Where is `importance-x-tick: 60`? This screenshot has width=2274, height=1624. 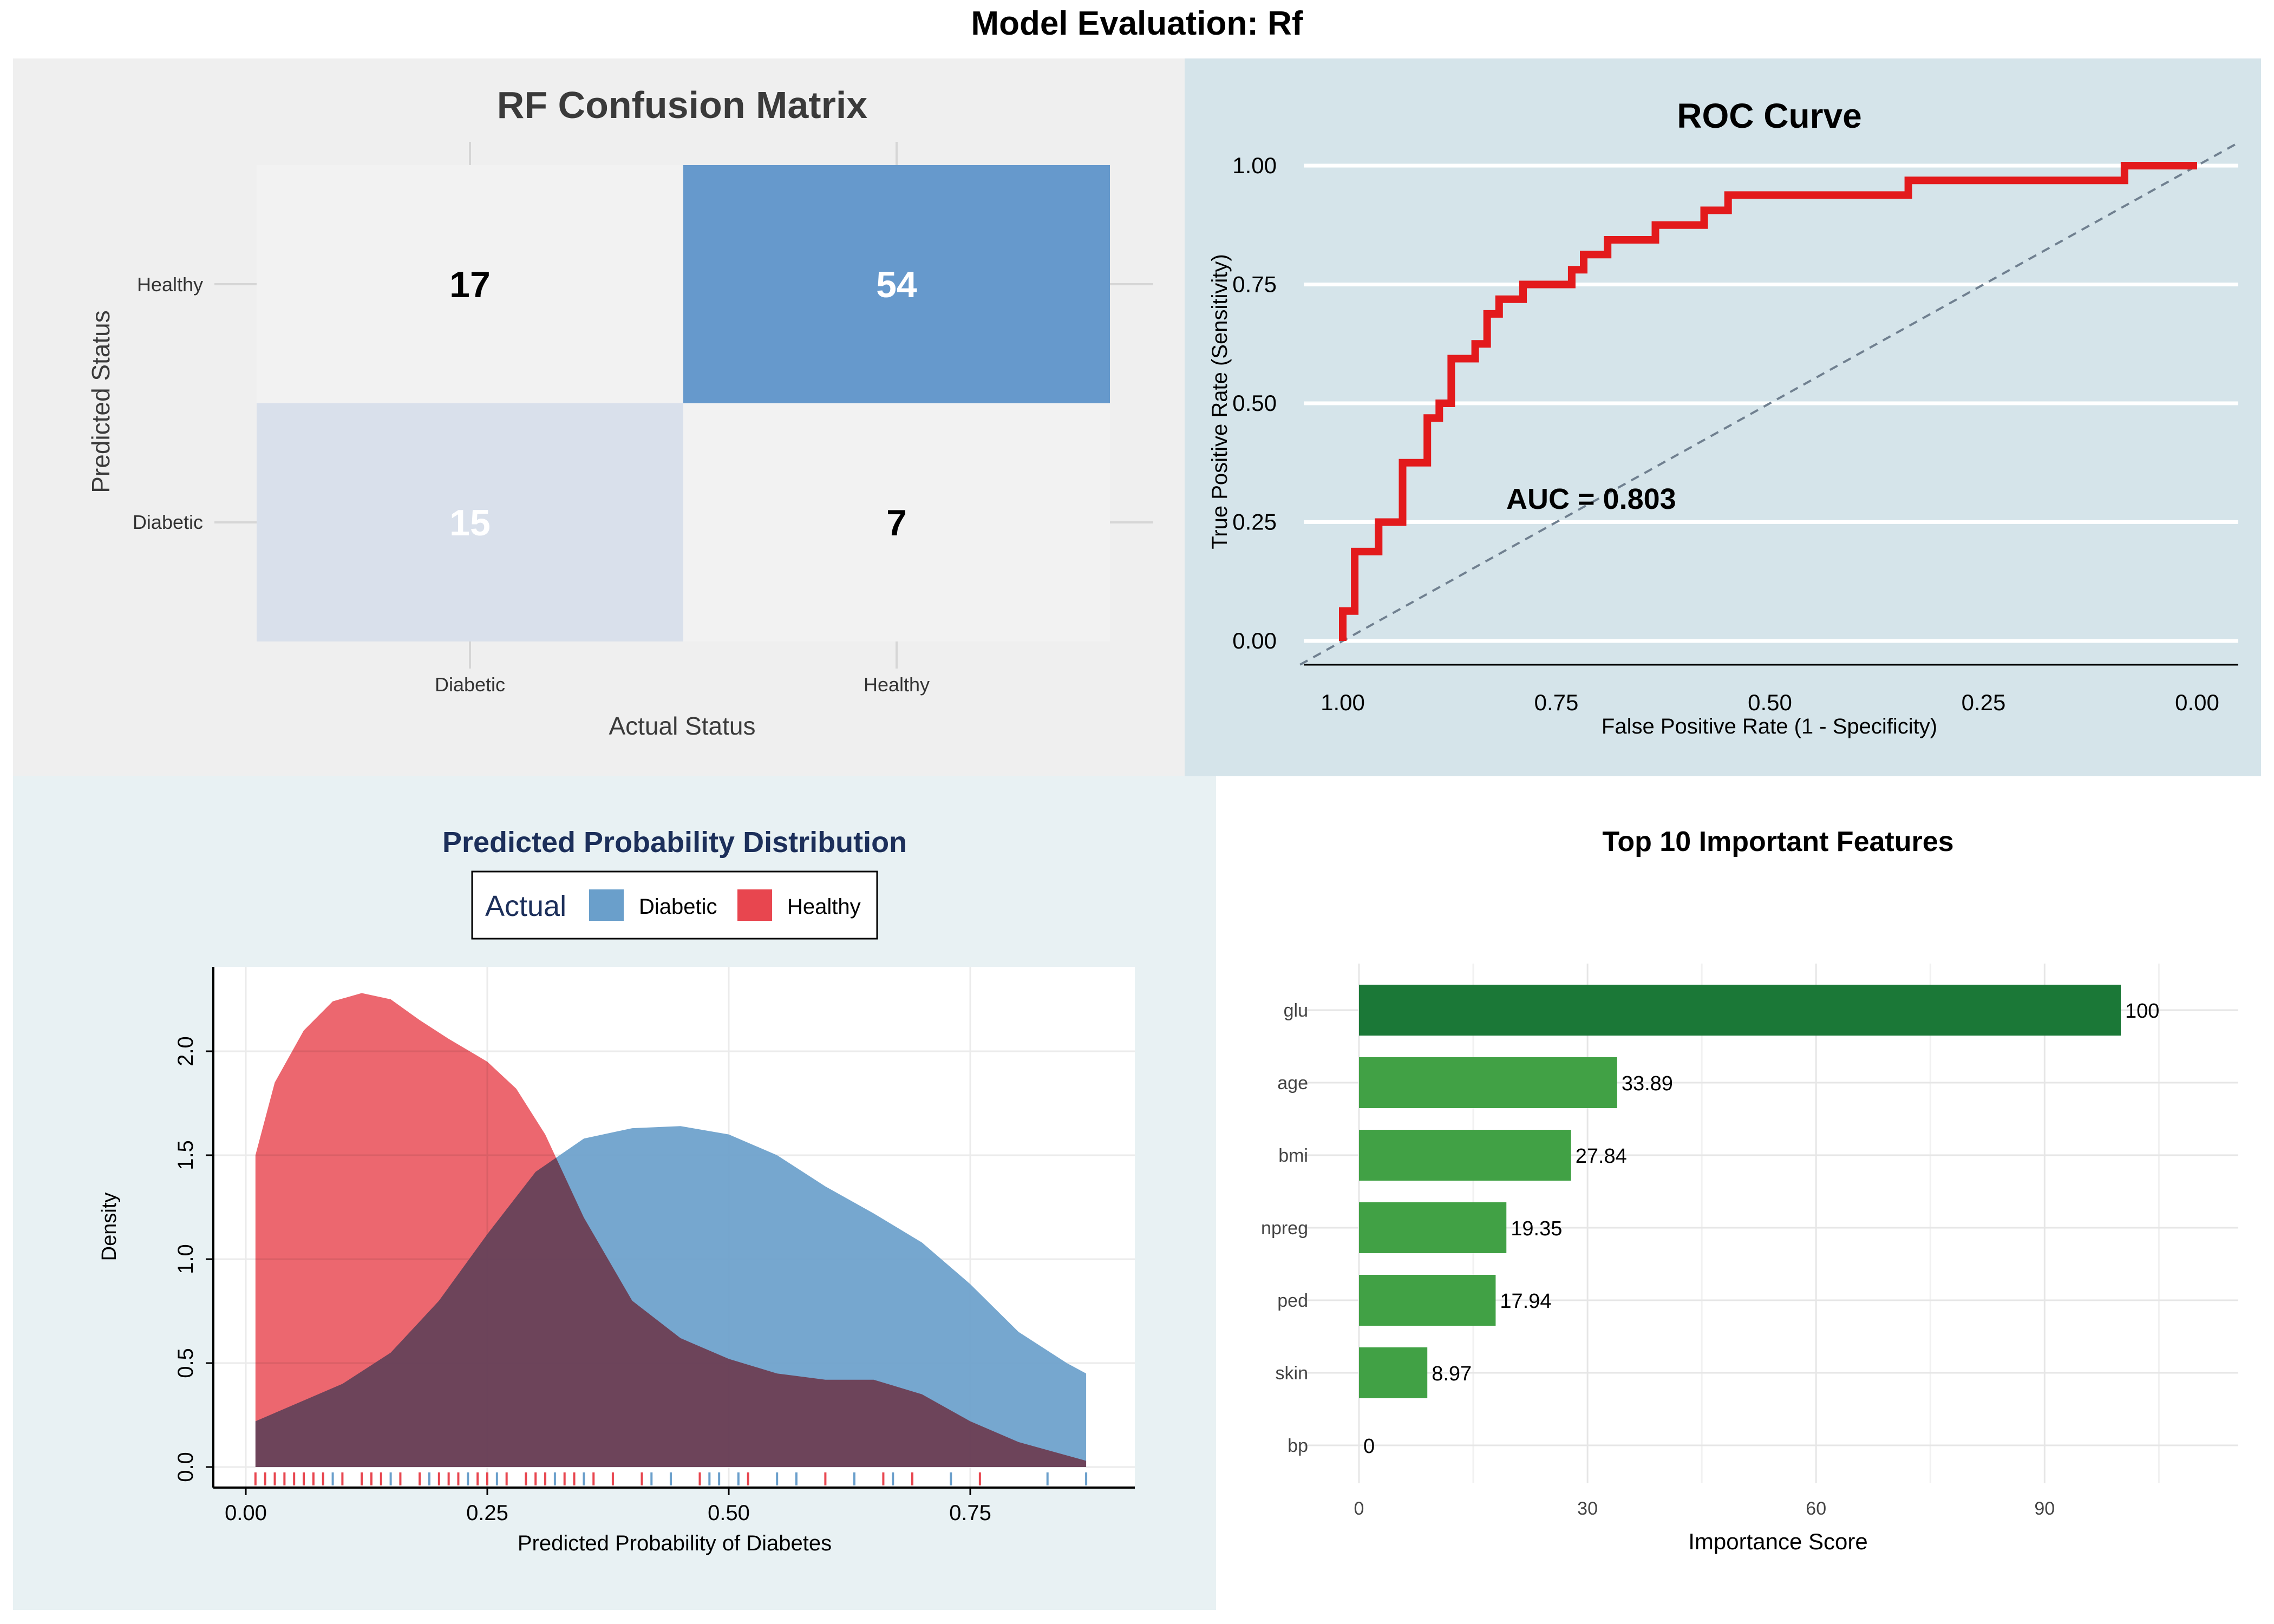
importance-x-tick: 60 is located at coordinates (1816, 1508).